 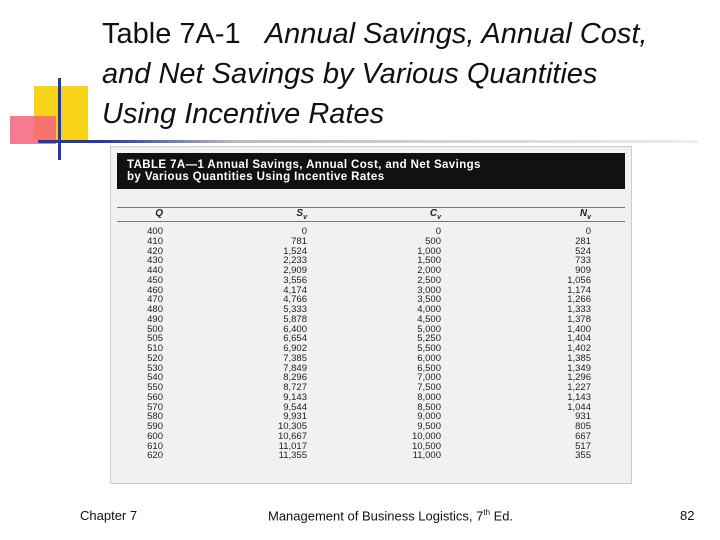 What do you see at coordinates (429, 397) in the screenshot?
I see `table-cell: 8,000` at bounding box center [429, 397].